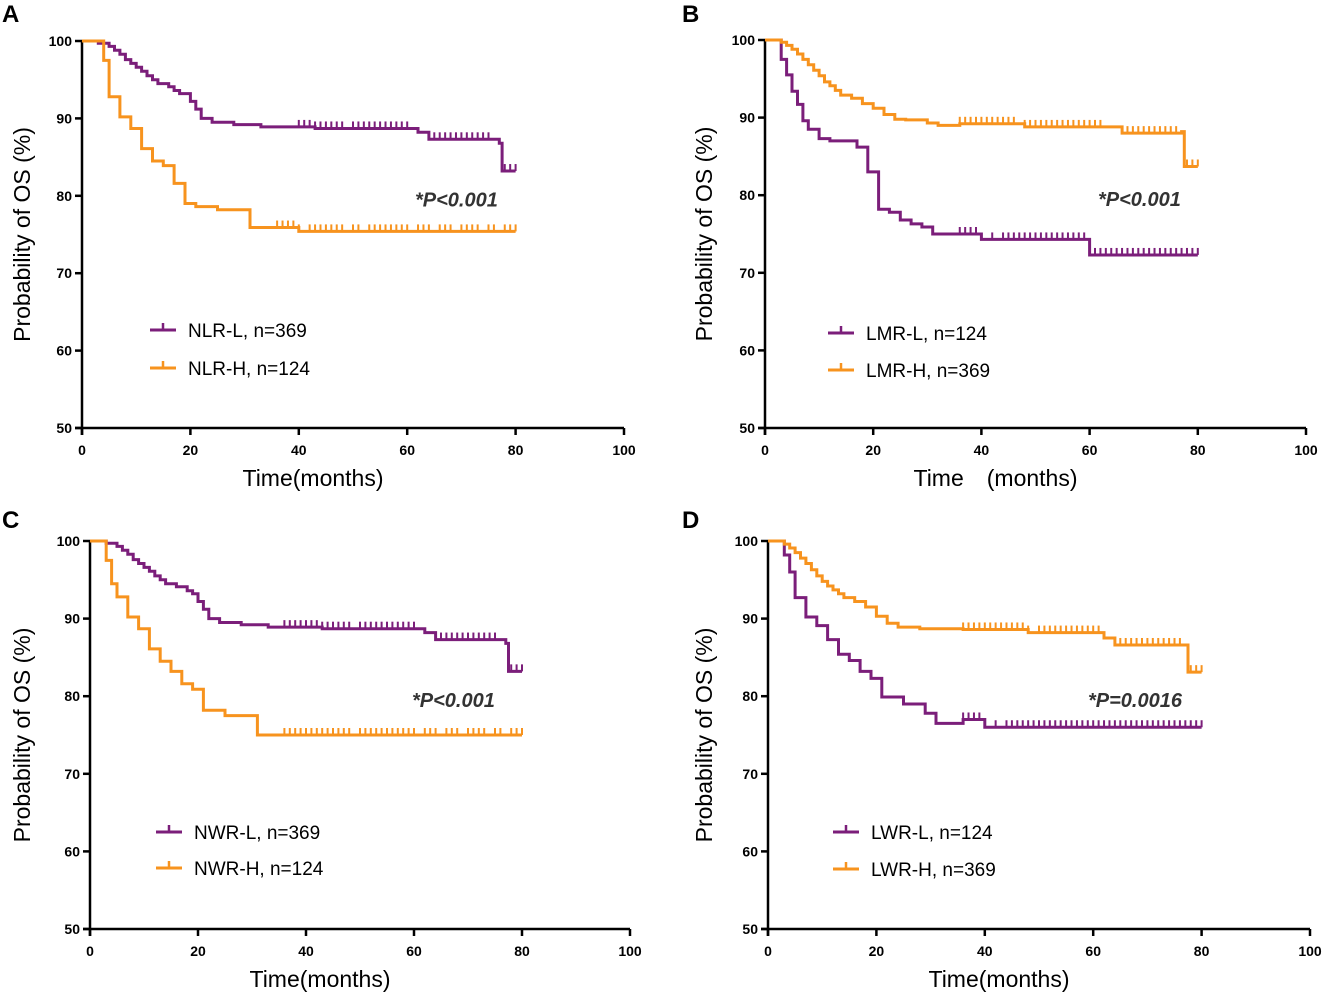 The image size is (1324, 994). I want to click on x-axis-label: Time (months), so click(996, 478).